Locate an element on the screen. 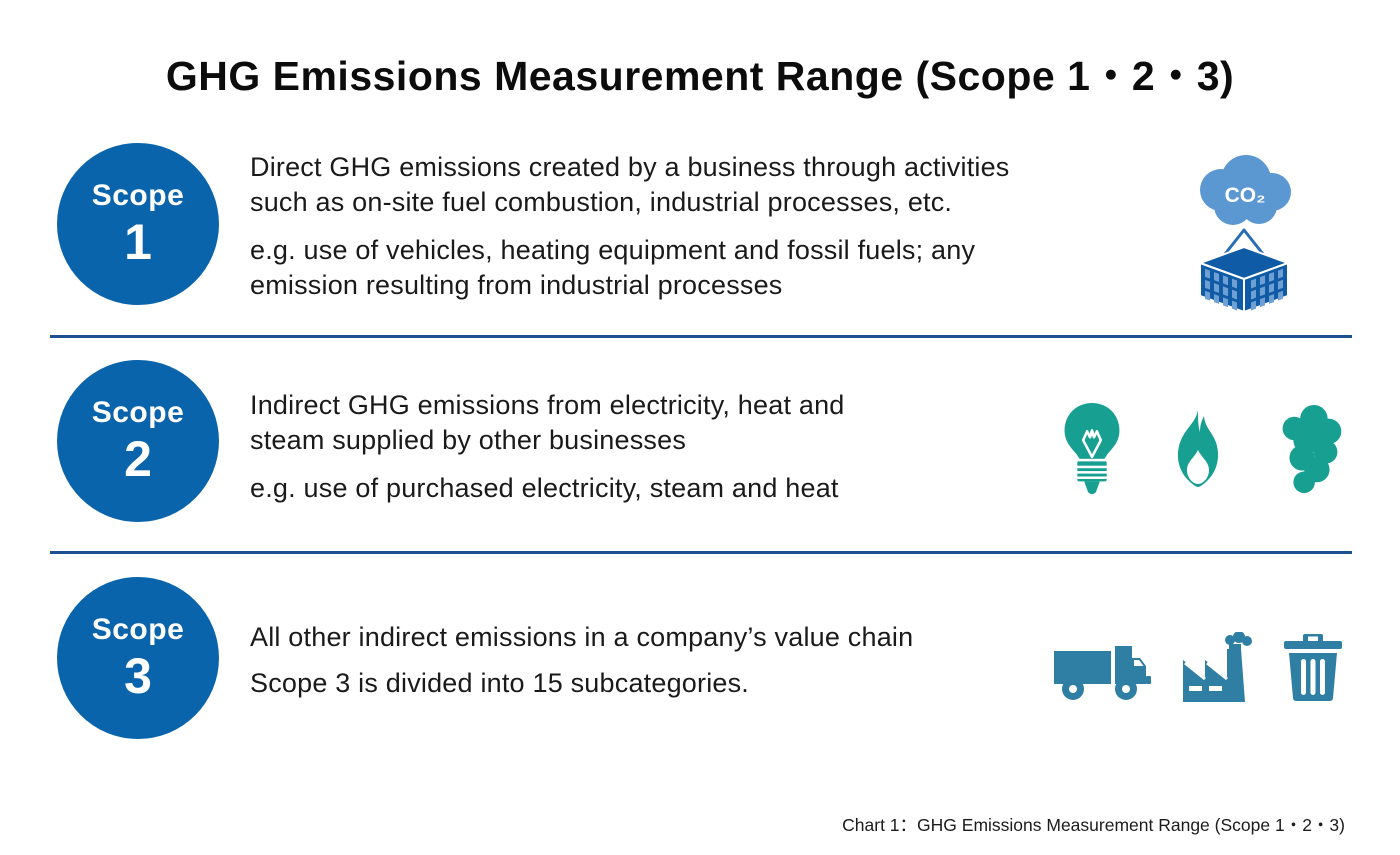  scope1-icons: CO₂ is located at coordinates (1244, 231).